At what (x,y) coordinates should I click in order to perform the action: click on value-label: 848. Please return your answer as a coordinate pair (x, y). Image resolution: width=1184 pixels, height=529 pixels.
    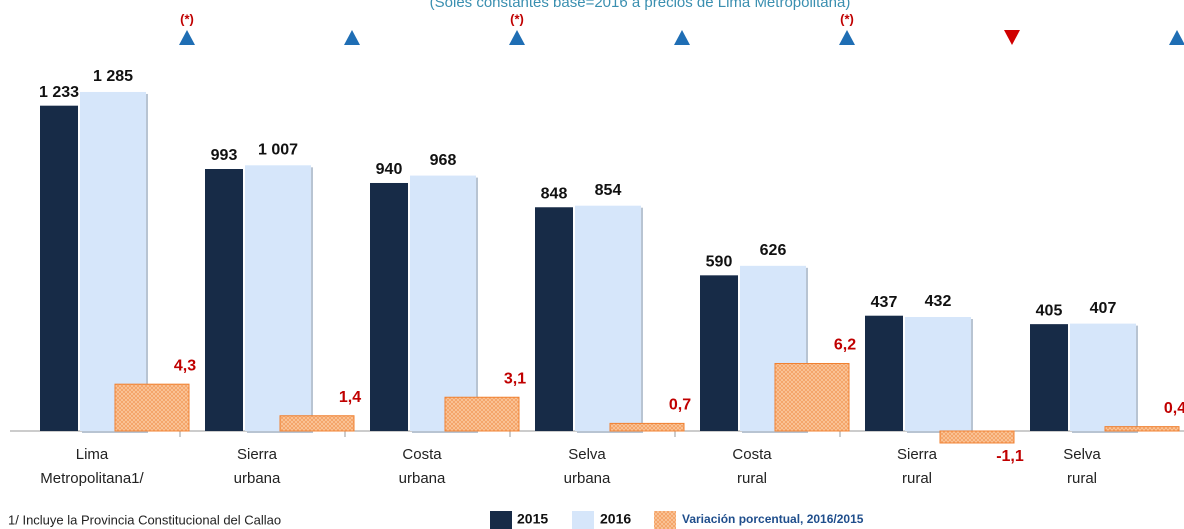
    Looking at the image, I should click on (554, 193).